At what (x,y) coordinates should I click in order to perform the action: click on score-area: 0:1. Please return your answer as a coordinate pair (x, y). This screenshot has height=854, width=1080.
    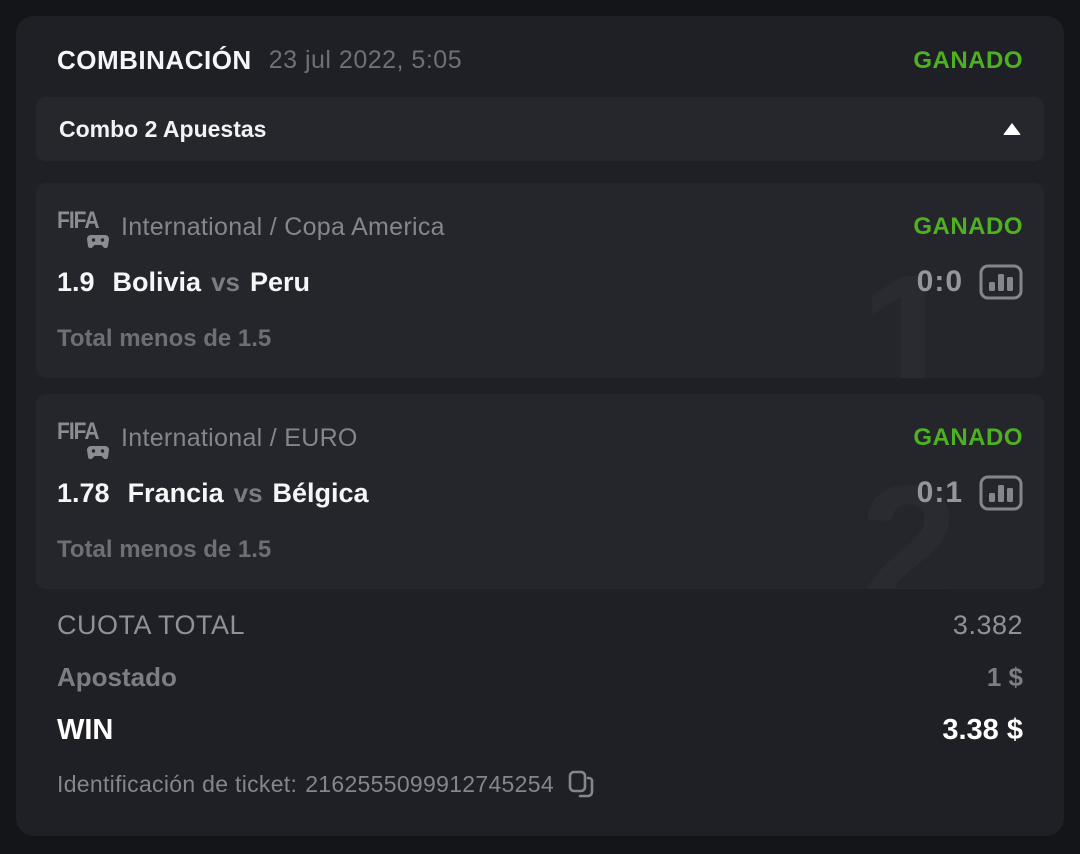
    Looking at the image, I should click on (970, 493).